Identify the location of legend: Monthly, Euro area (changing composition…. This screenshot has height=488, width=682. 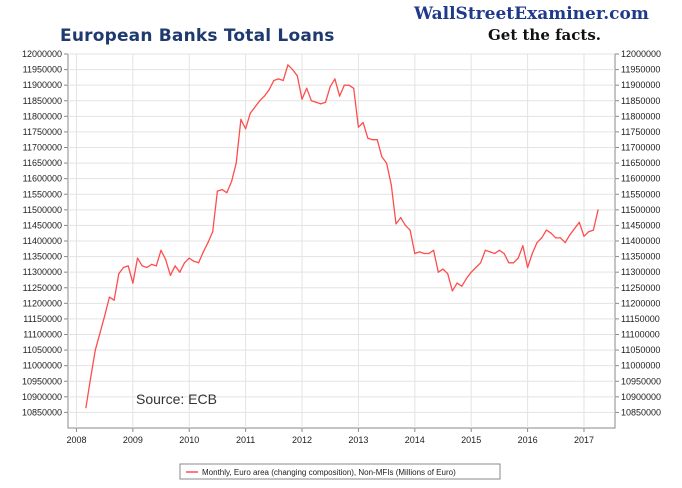
(340, 471).